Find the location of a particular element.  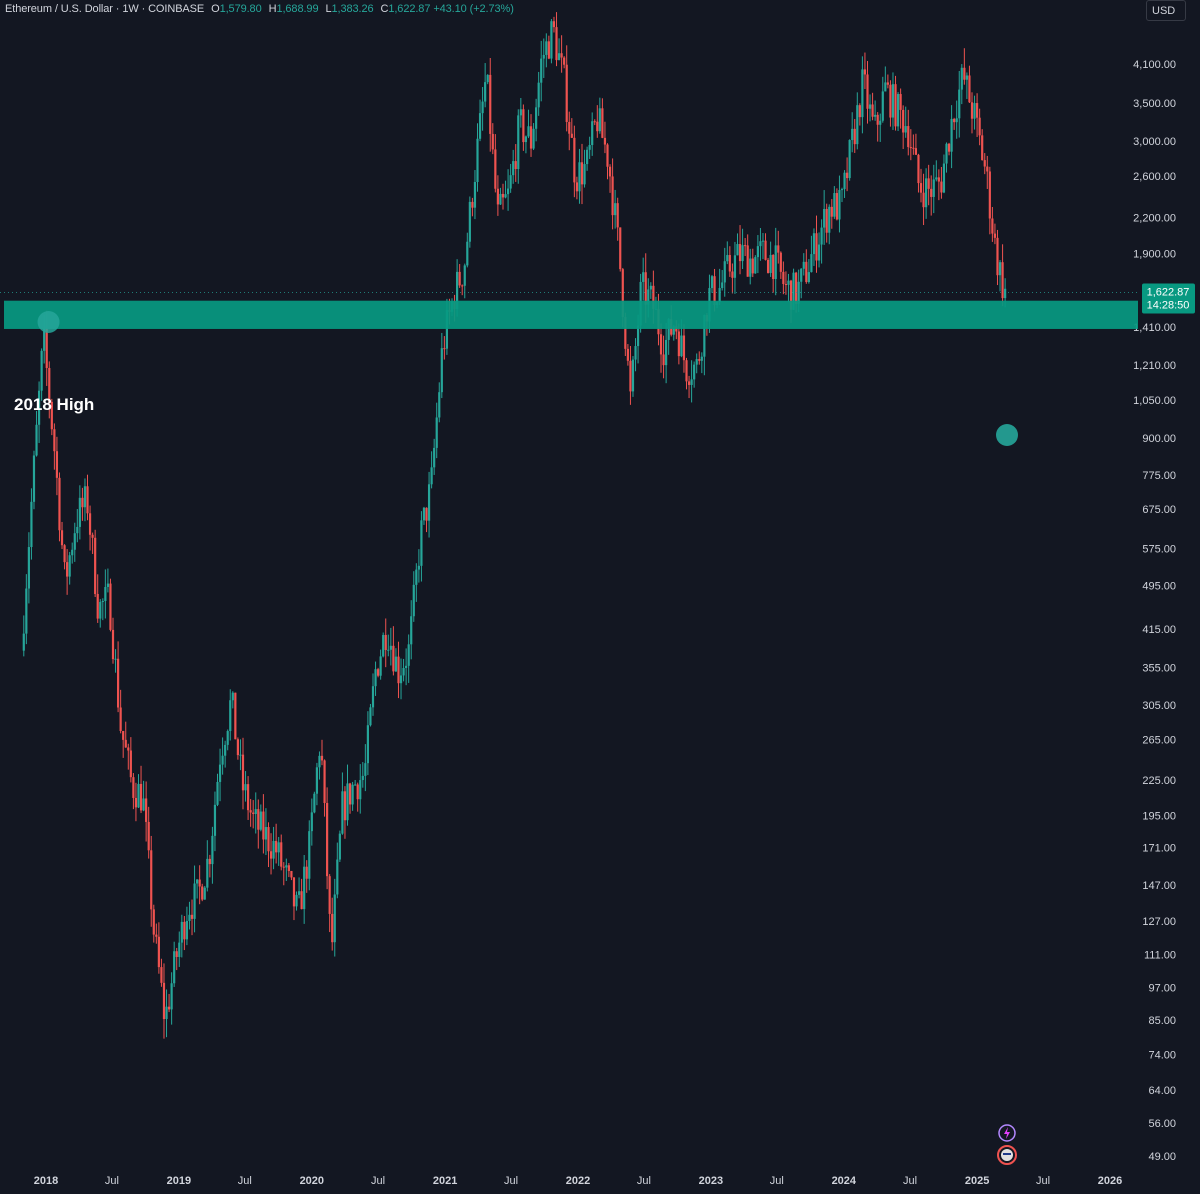

price-tick-label: 2,600.00 is located at coordinates (1154, 177).